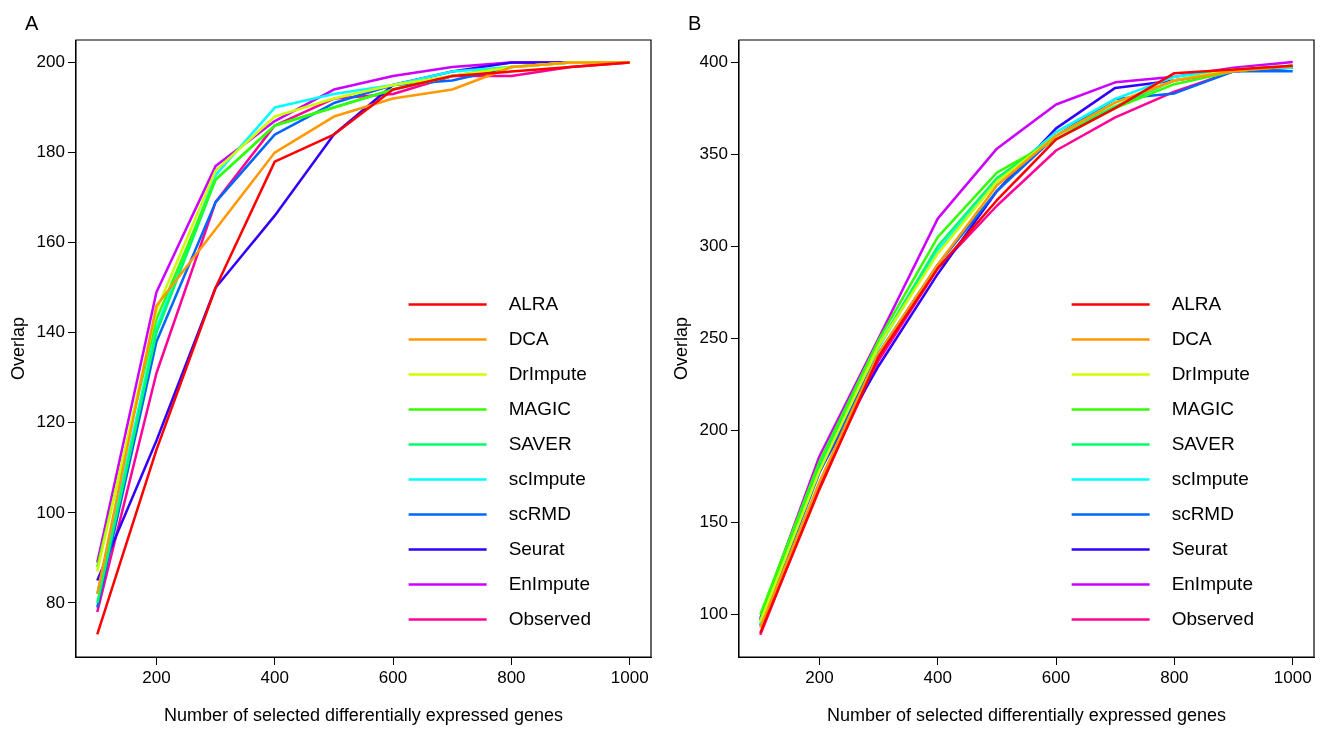 The image size is (1326, 735). I want to click on y-tick-label: 150, so click(713, 522).